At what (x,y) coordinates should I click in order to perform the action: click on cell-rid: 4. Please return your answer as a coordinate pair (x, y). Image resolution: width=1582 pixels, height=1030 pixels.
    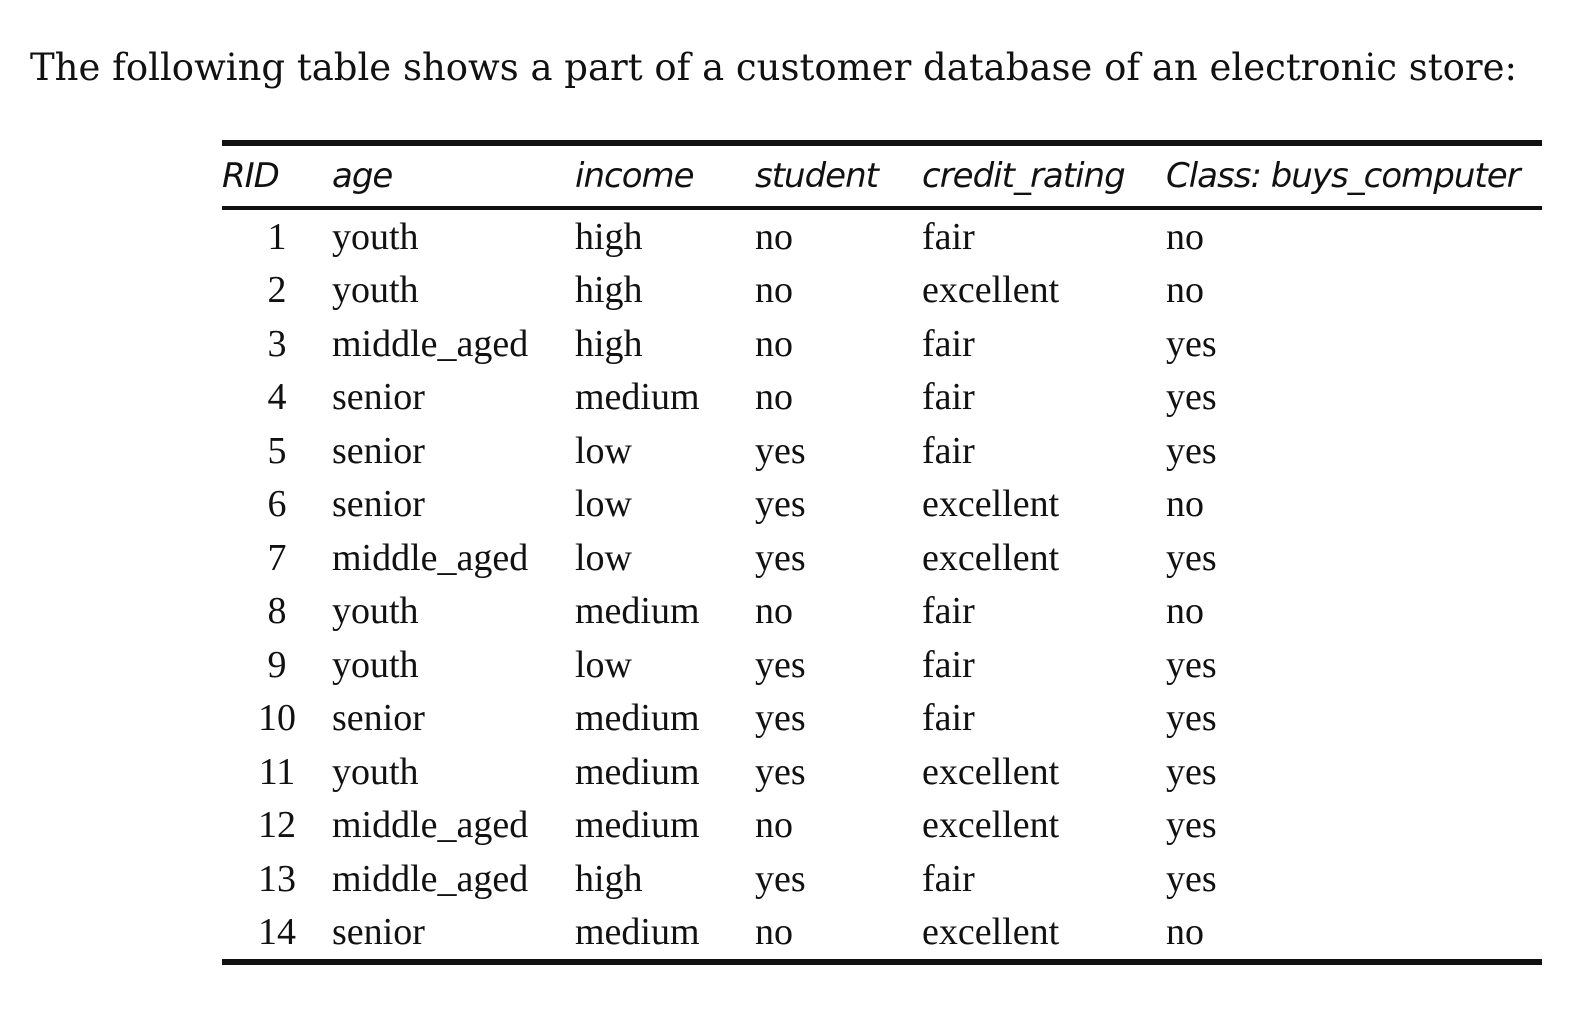
    Looking at the image, I should click on (277, 397).